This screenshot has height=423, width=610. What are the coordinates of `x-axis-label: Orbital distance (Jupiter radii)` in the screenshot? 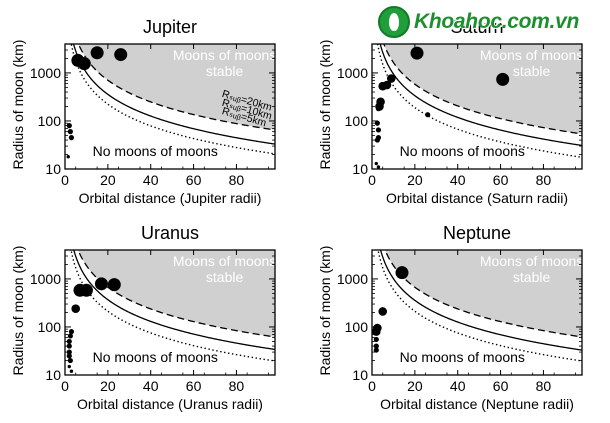 It's located at (170, 198).